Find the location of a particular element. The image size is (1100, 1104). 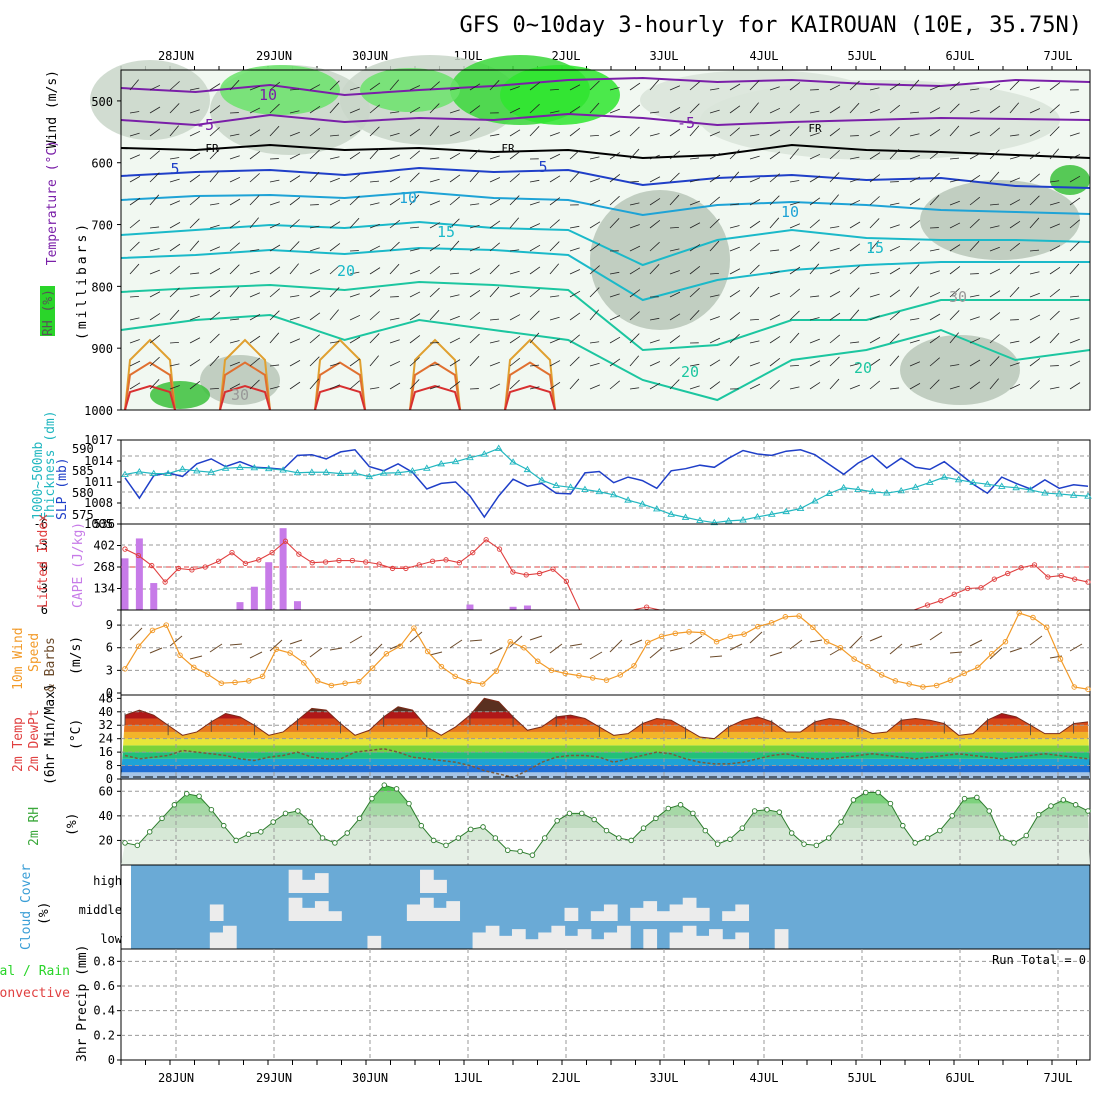

y-tick-label: 600 is located at coordinates (102, 164).